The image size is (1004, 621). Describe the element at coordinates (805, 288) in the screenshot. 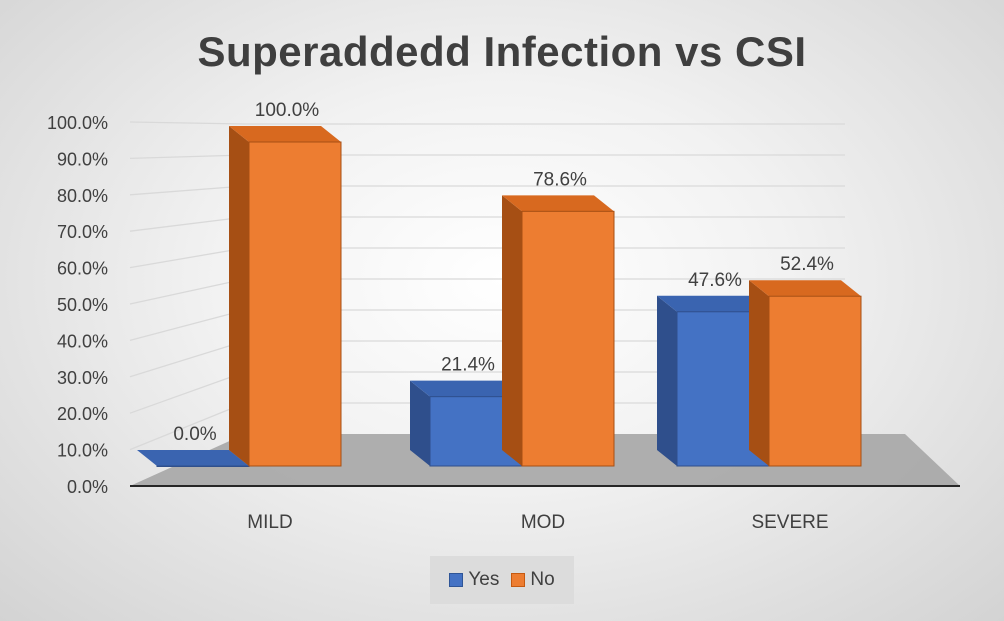

I see `bar-top-no-severe` at that location.